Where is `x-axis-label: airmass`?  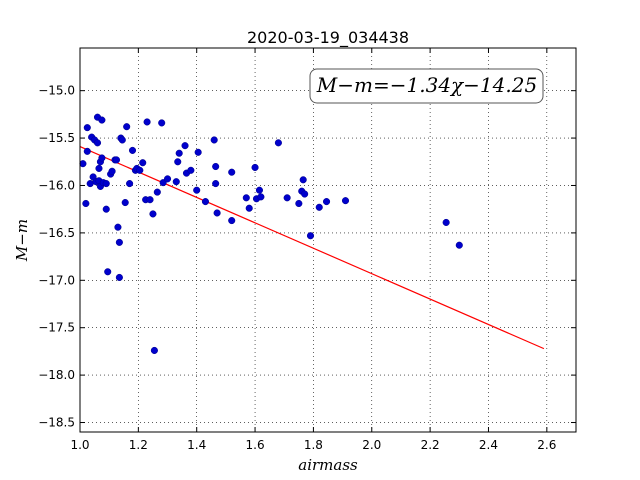
x-axis-label: airmass is located at coordinates (328, 465).